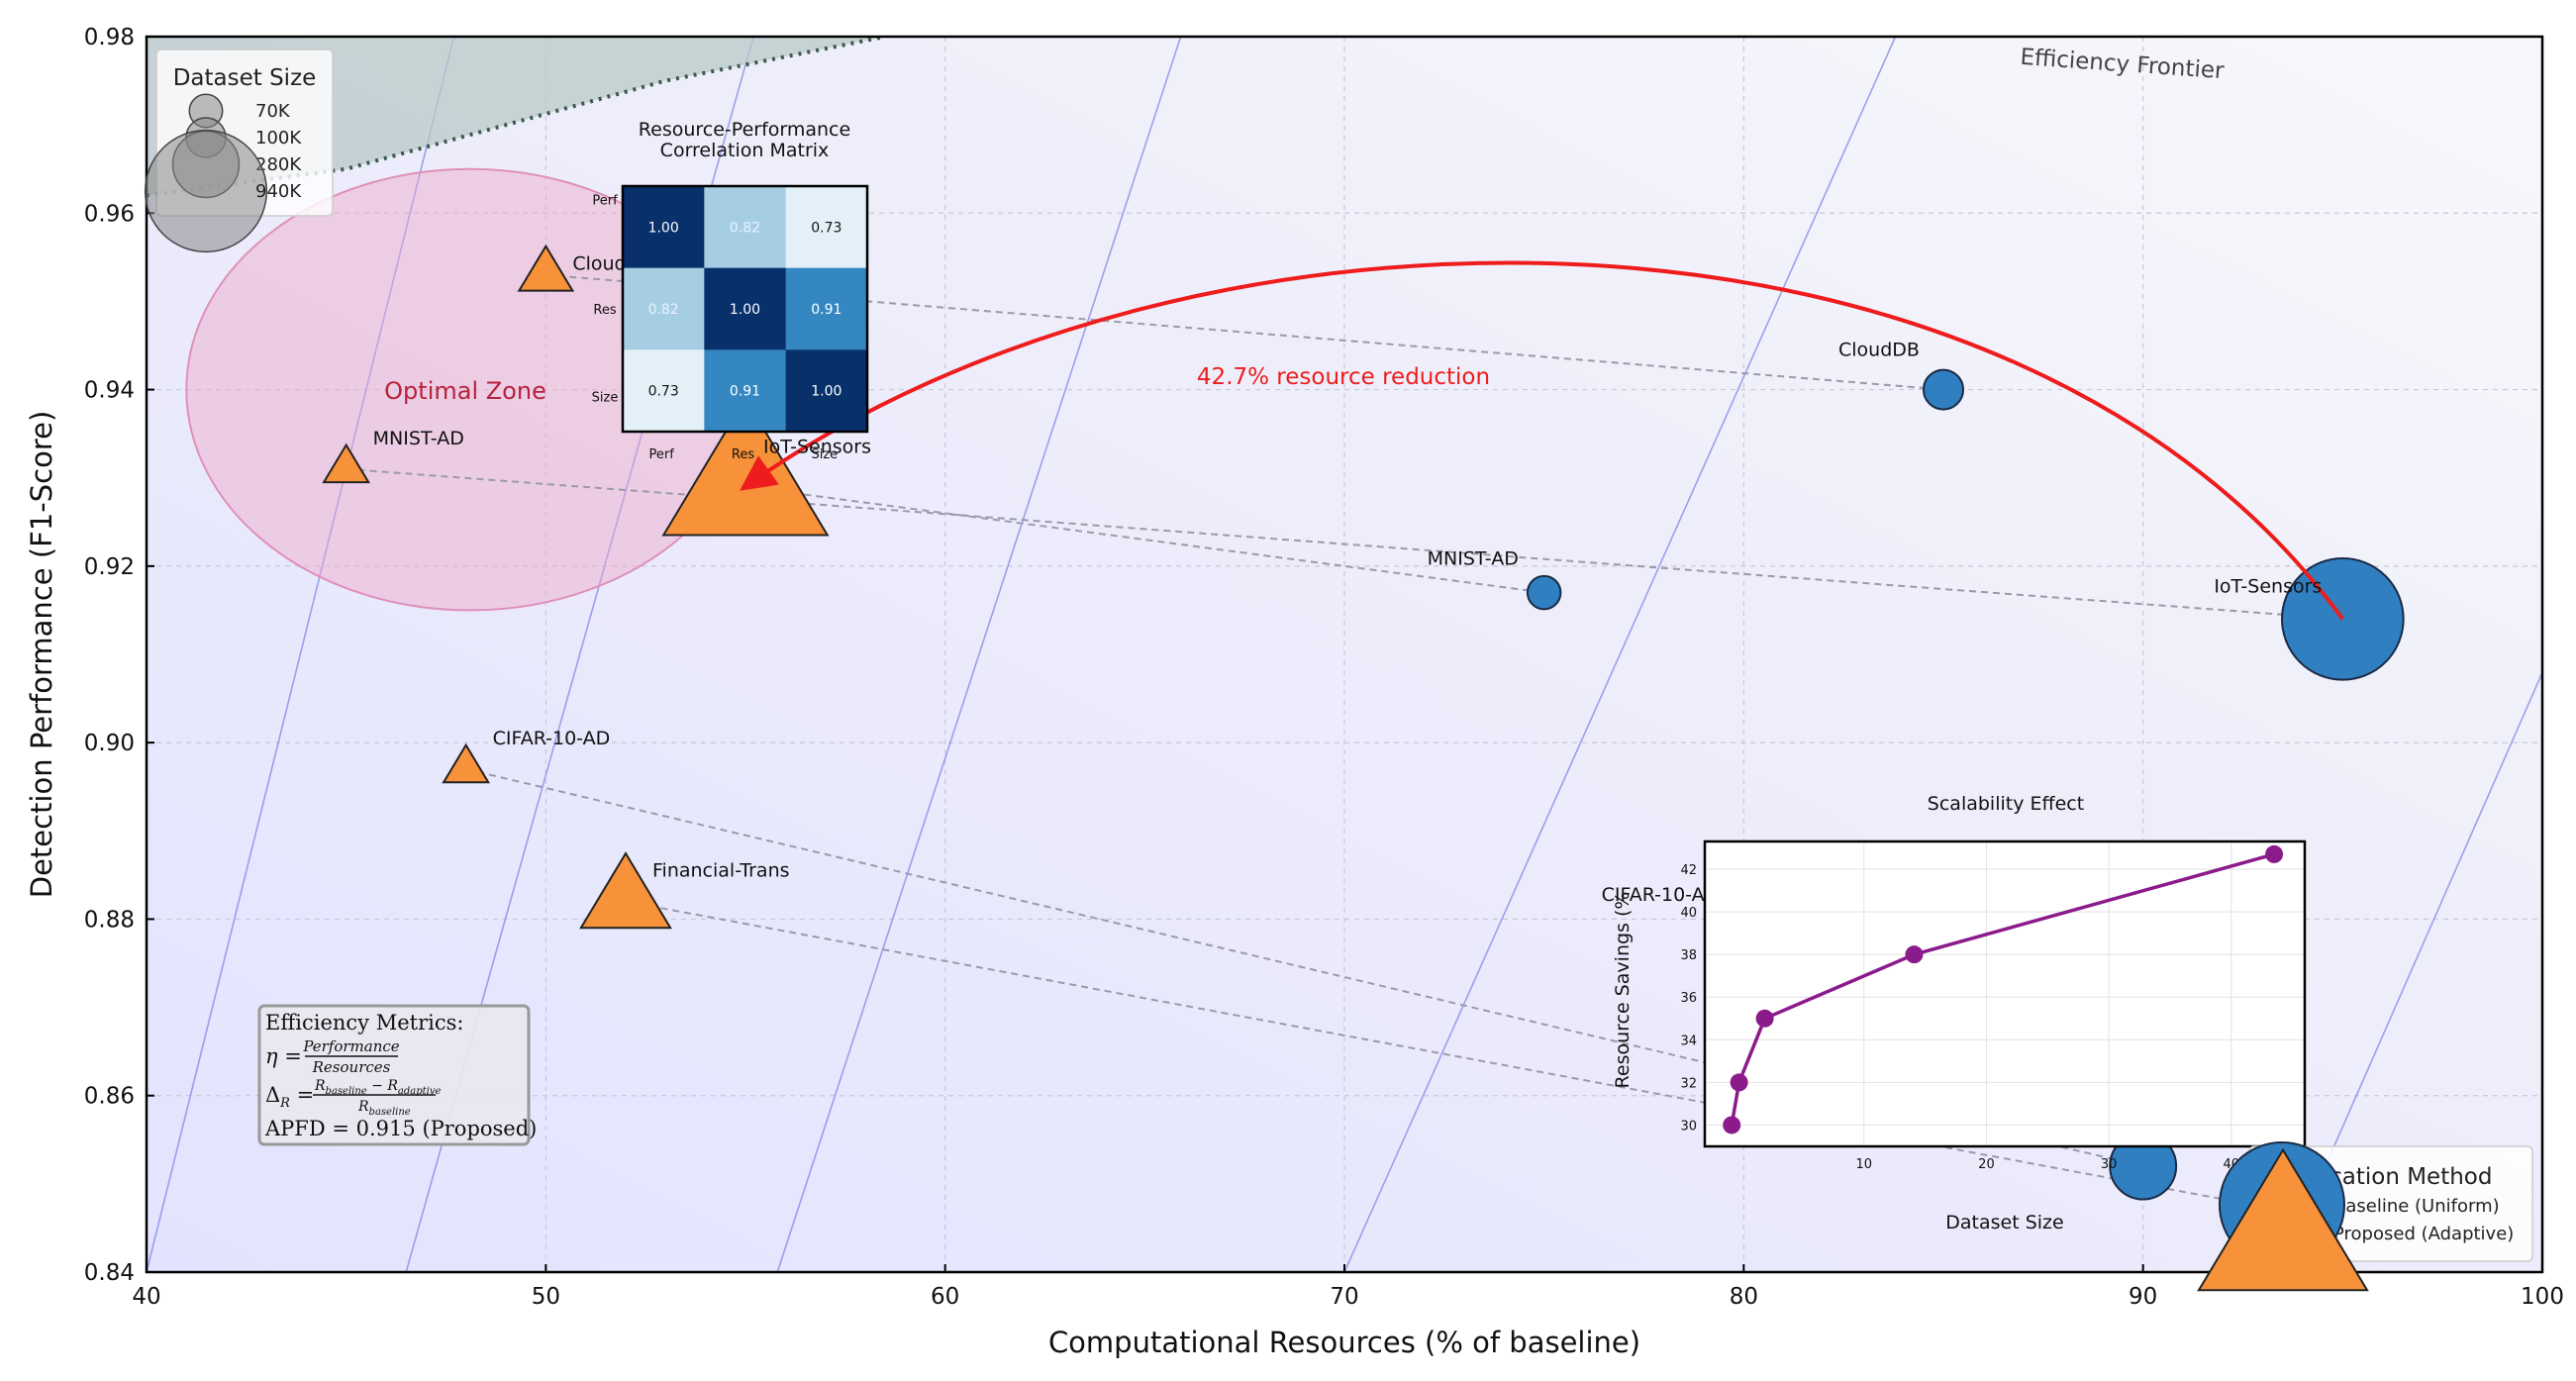 This screenshot has height=1381, width=2576. I want to click on label-proposed-iot-sensors: IoT-Sensors, so click(817, 447).